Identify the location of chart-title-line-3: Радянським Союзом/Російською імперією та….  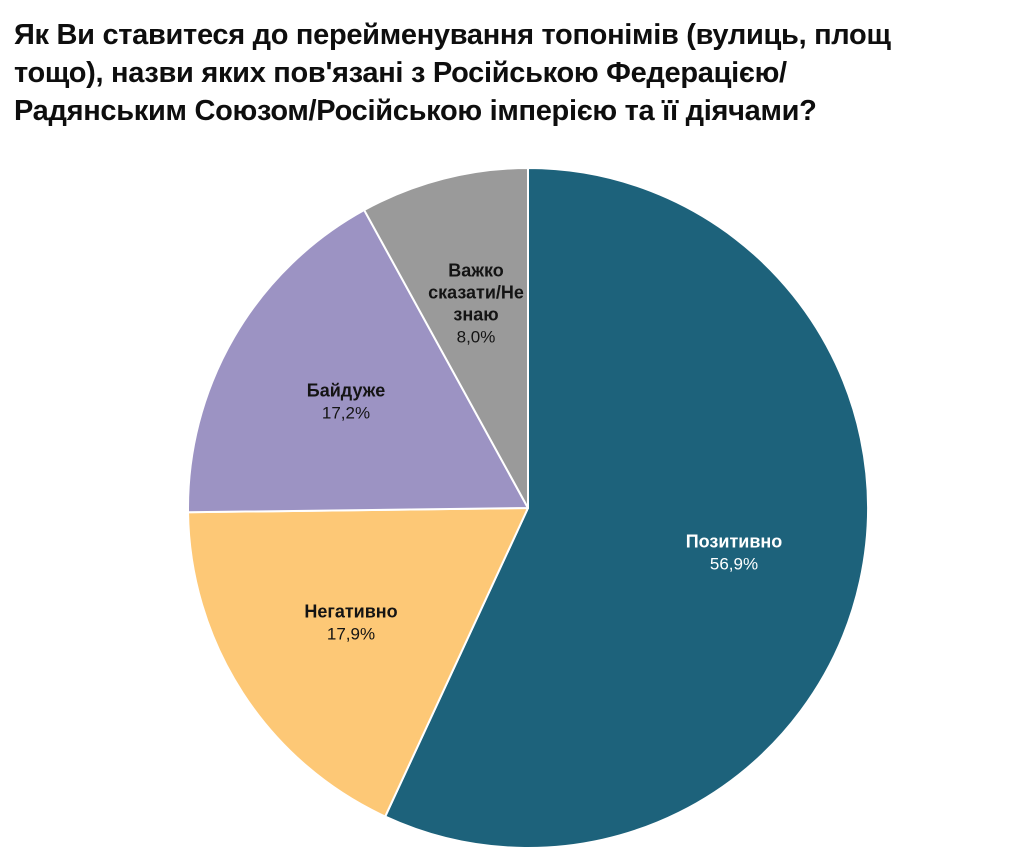
(415, 111).